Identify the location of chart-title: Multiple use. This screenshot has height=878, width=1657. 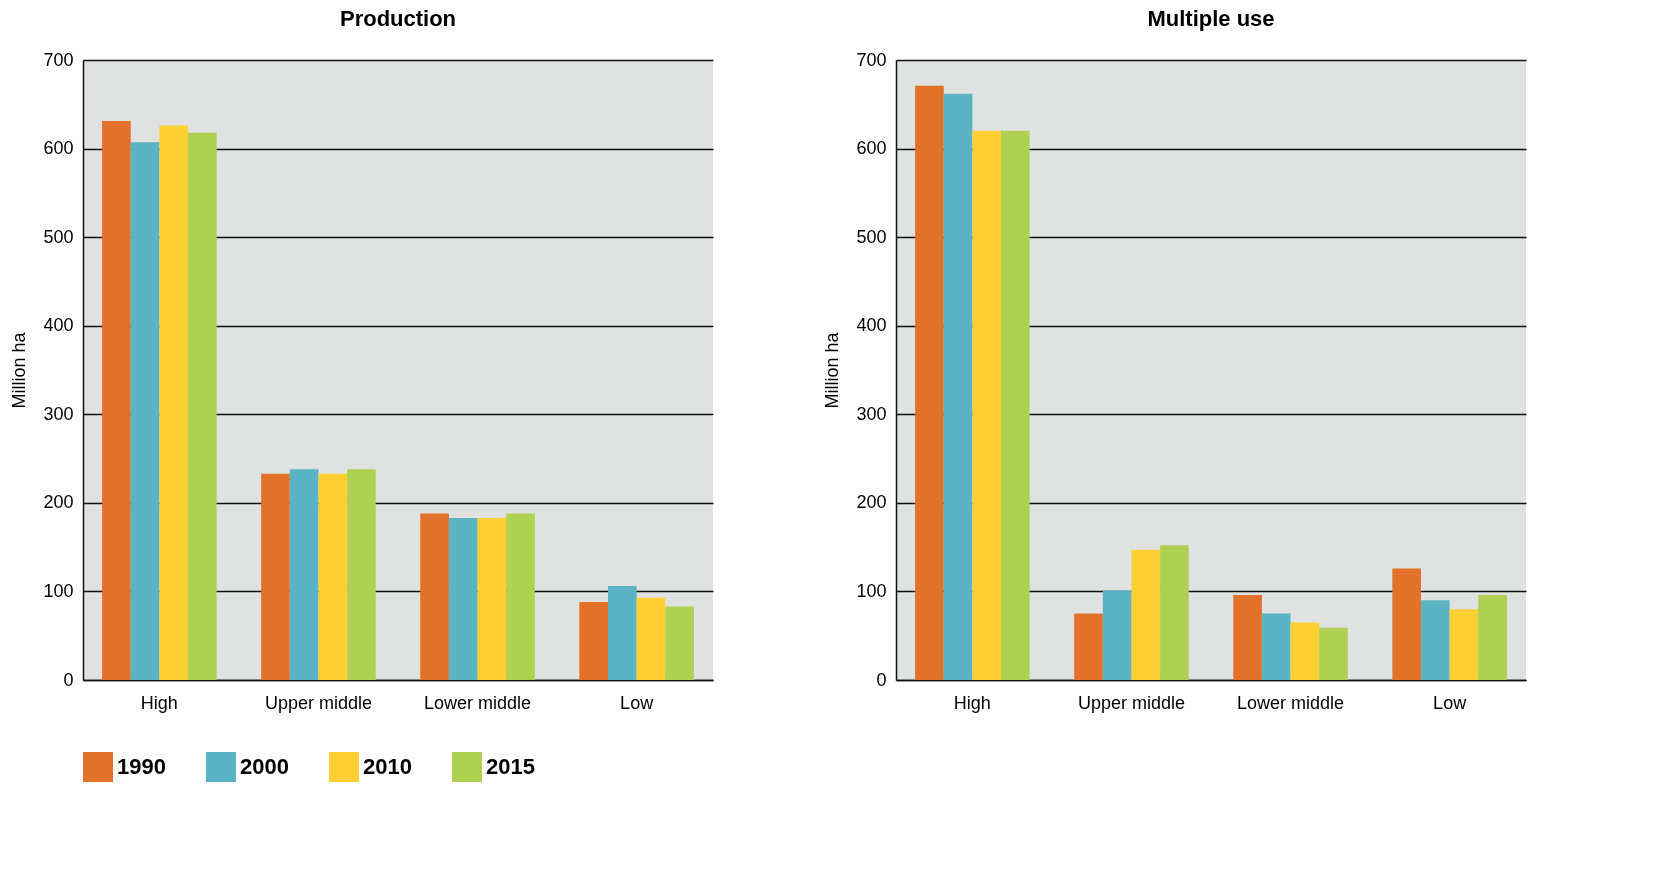
(1211, 18).